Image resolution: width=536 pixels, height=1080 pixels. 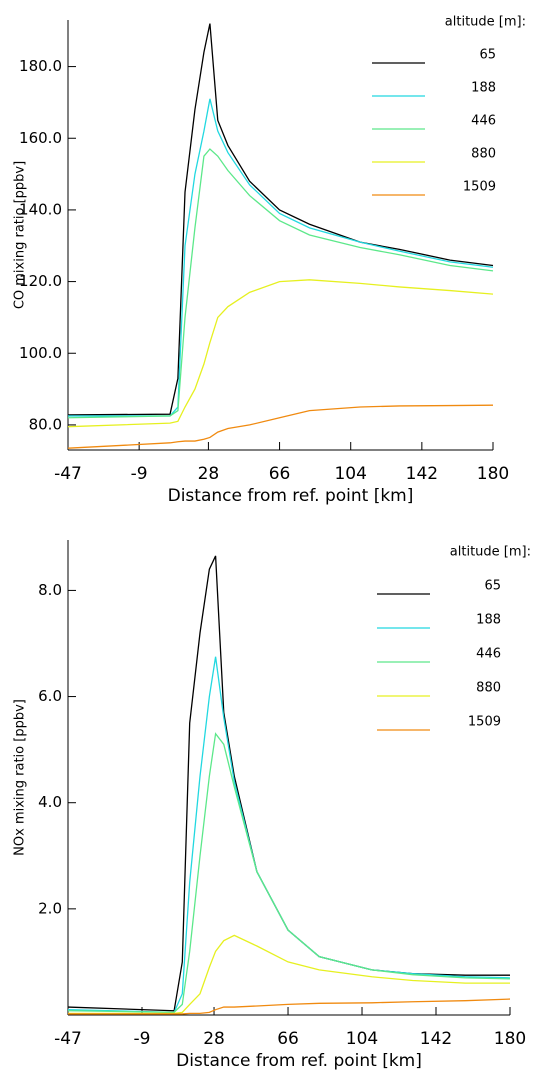 I want to click on y-tick-label: 2.0, so click(x=50, y=908).